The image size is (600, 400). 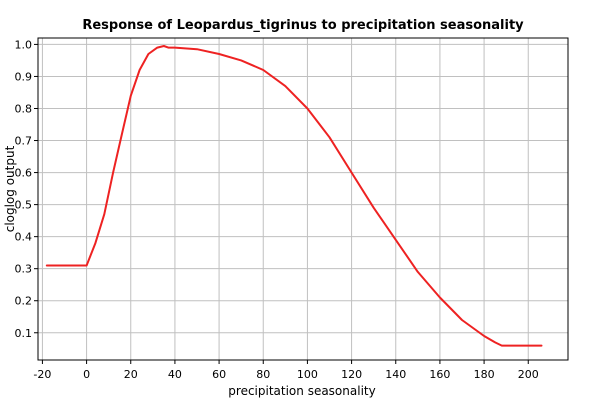 I want to click on y-tick-label: 0.5, so click(x=24, y=205).